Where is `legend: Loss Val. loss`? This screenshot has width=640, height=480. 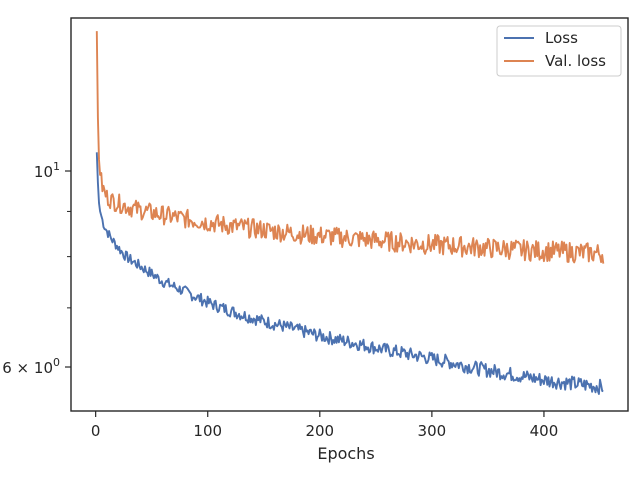 legend: Loss Val. loss is located at coordinates (559, 51).